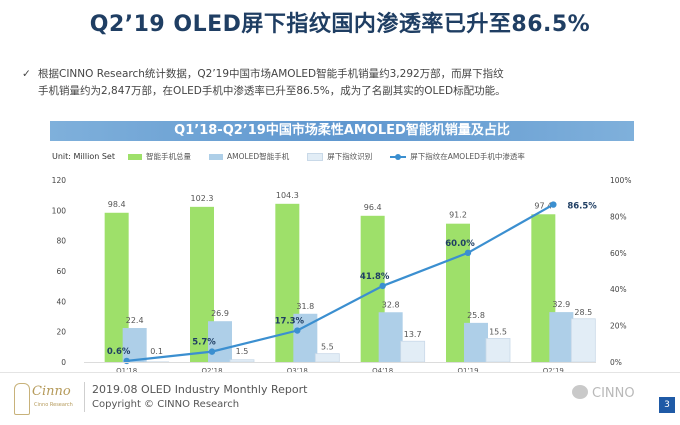  Describe the element at coordinates (460, 244) in the screenshot. I see `penetration-label: 60.0%` at that location.